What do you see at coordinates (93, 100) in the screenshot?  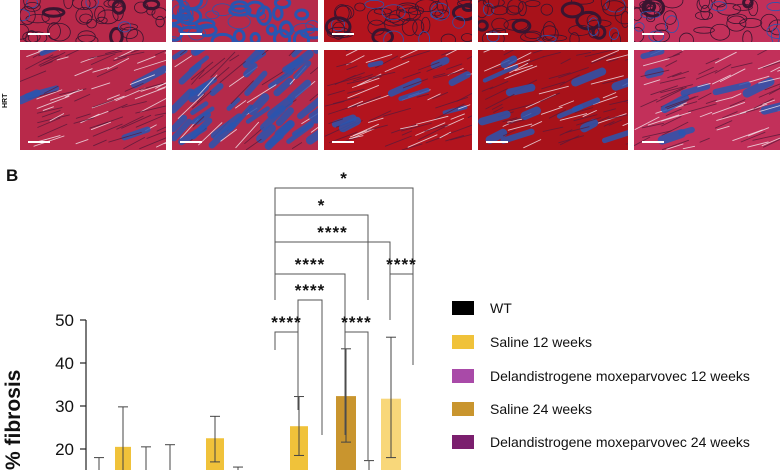 I see `histology-image-hrt-wt` at bounding box center [93, 100].